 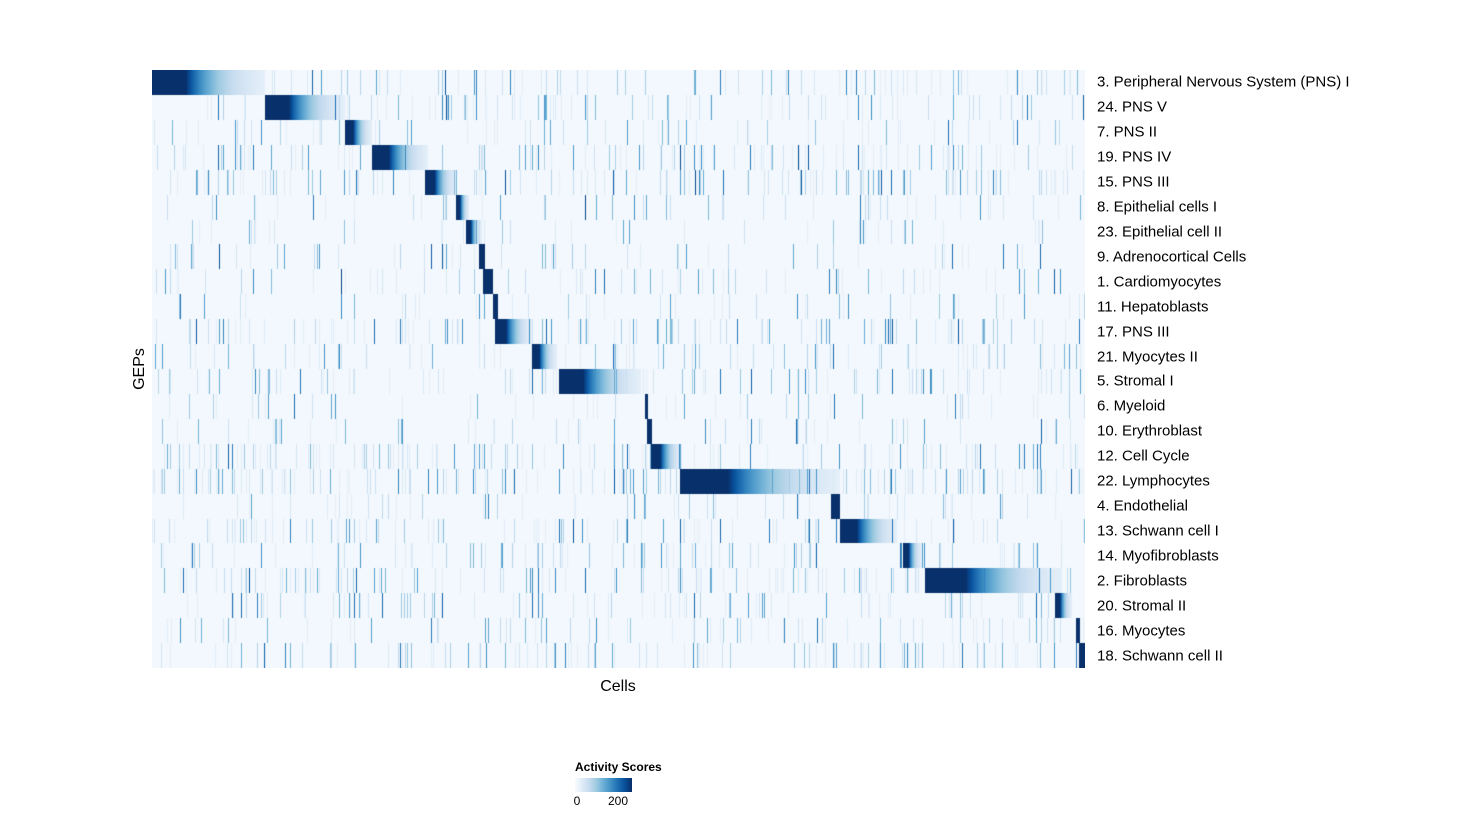 What do you see at coordinates (1153, 307) in the screenshot?
I see `row-label: 11. Hepatoblasts` at bounding box center [1153, 307].